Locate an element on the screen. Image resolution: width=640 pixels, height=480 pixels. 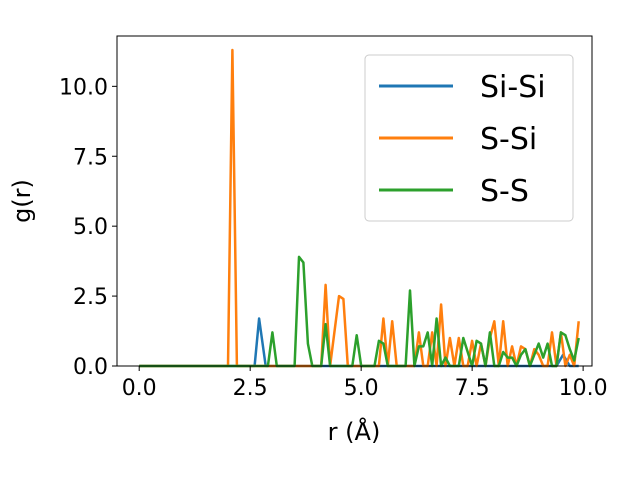
legend-frame is located at coordinates (469, 138).